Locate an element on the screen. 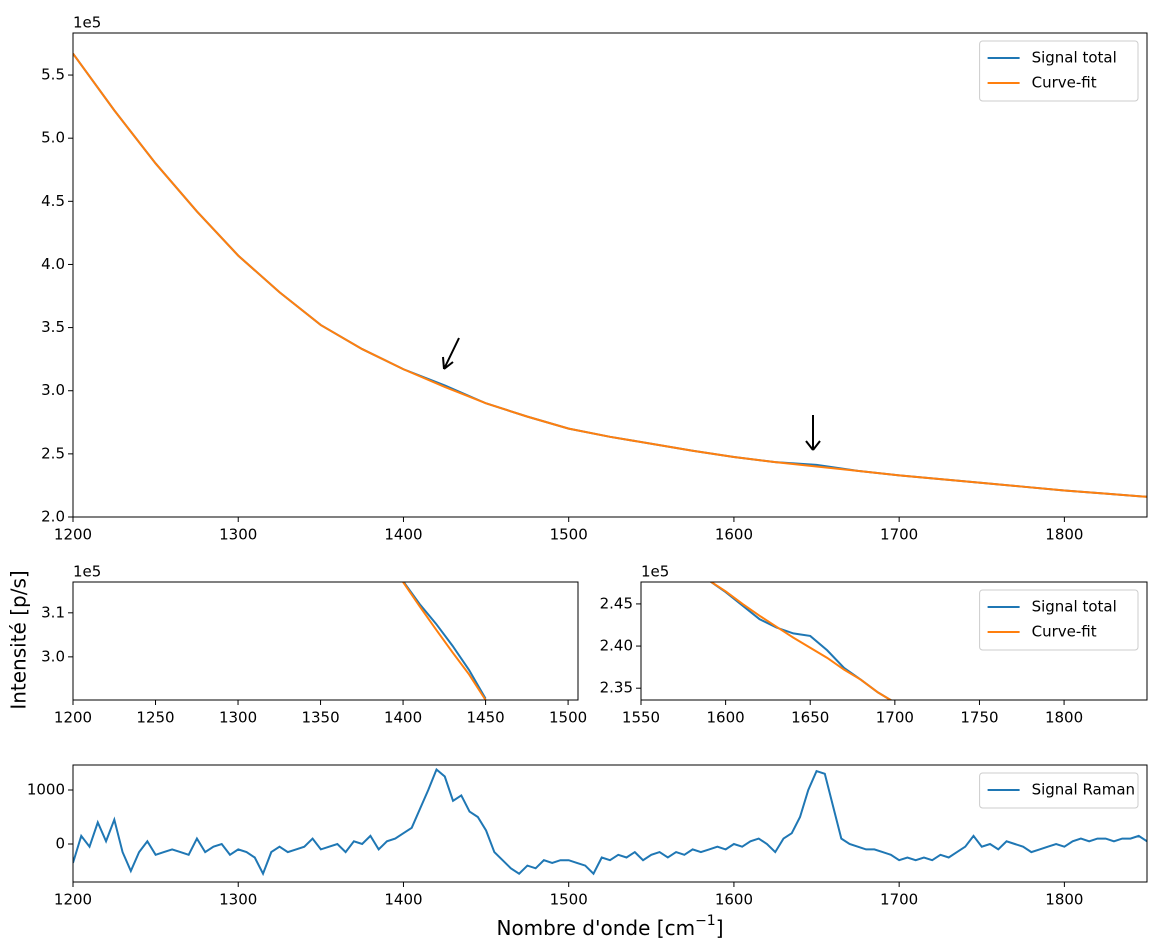 This screenshot has width=1164, height=946. y-tick-label: 4.0 is located at coordinates (53, 264).